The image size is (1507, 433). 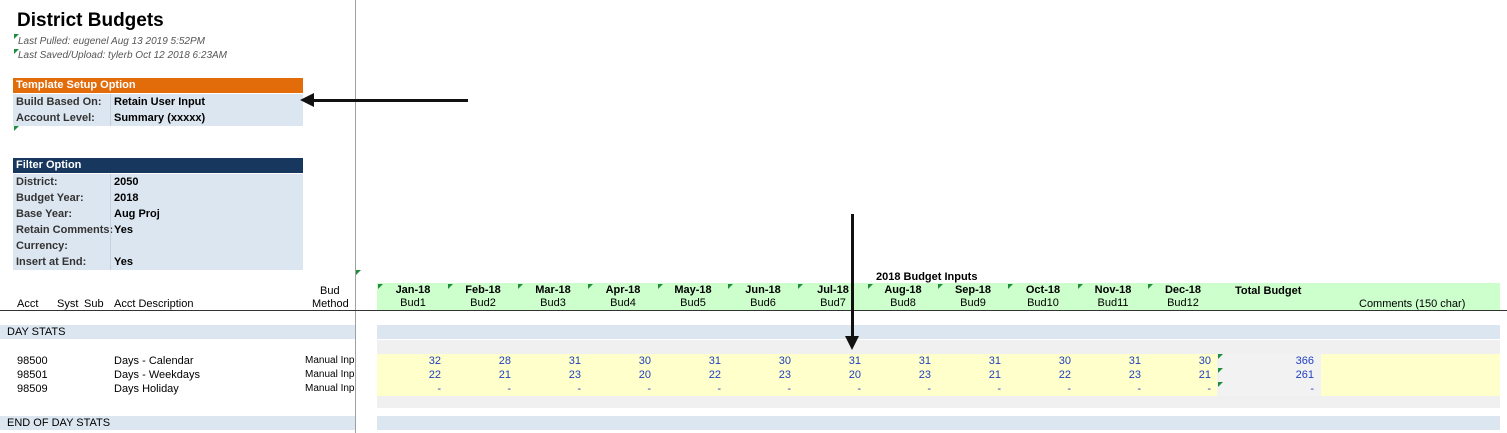 I want to click on setting-row-build-based-on: Build Based On: Retain User Input, so click(x=158, y=102).